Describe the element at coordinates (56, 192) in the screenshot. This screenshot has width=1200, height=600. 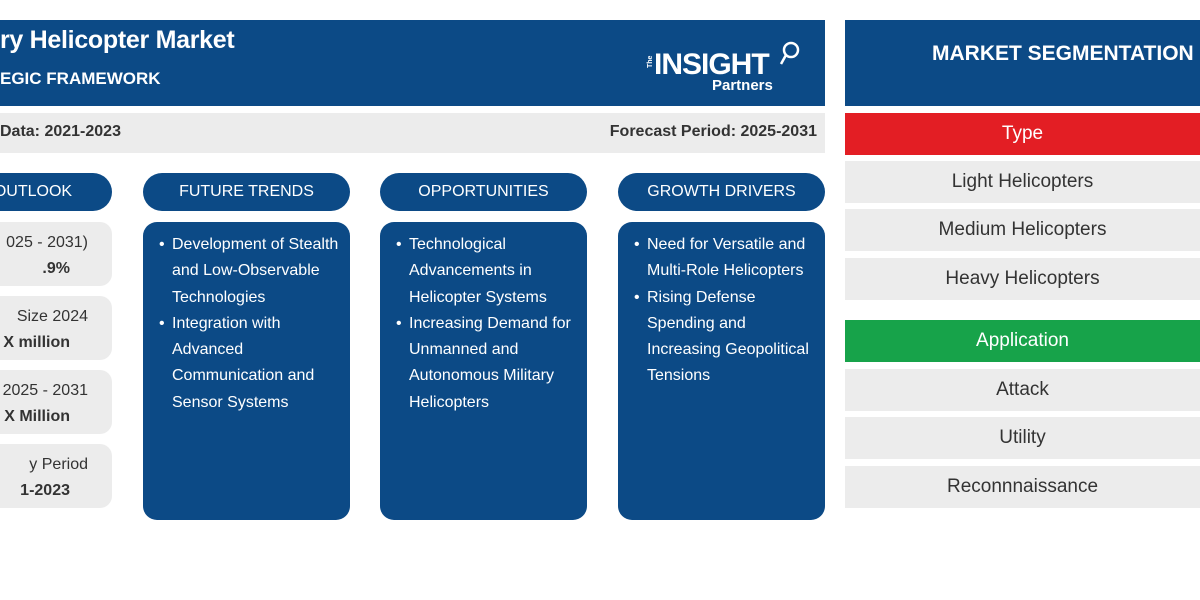
I see `outlook-heading: T OUTLOOK` at that location.